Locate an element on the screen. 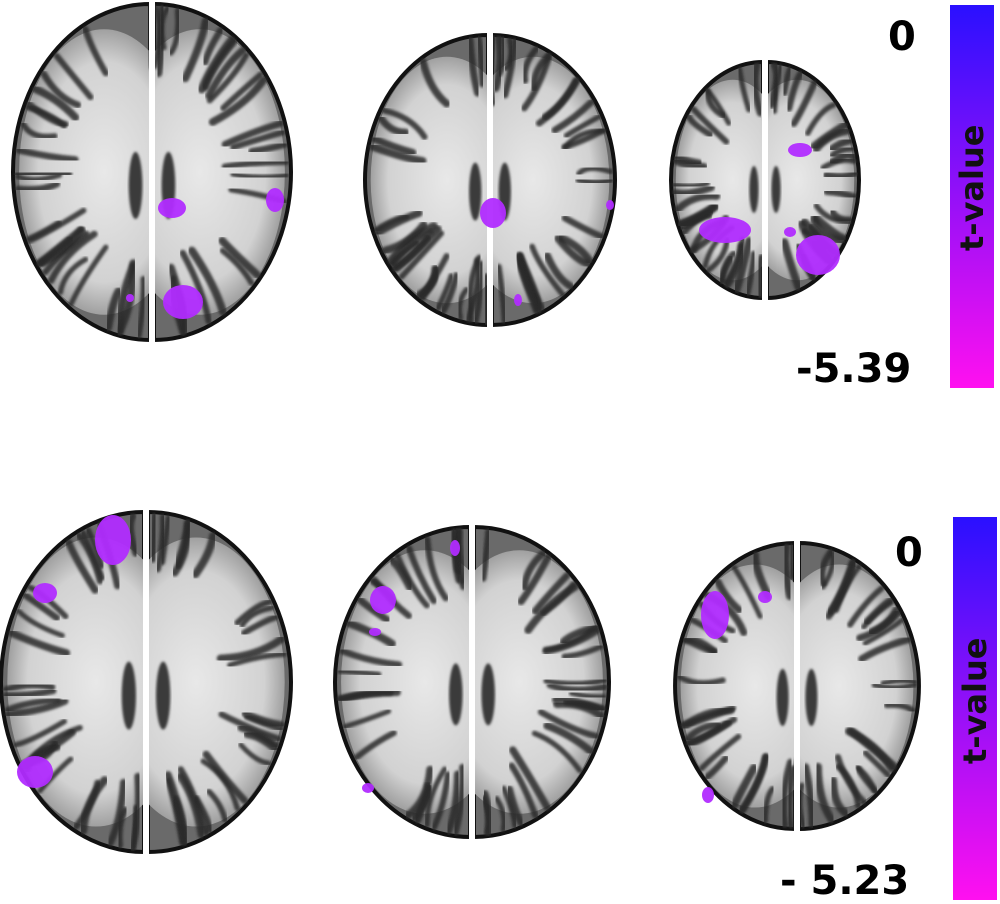 Image resolution: width=1000 pixels, height=904 pixels. colorbar-bottom-title: t-value is located at coordinates (975, 700).